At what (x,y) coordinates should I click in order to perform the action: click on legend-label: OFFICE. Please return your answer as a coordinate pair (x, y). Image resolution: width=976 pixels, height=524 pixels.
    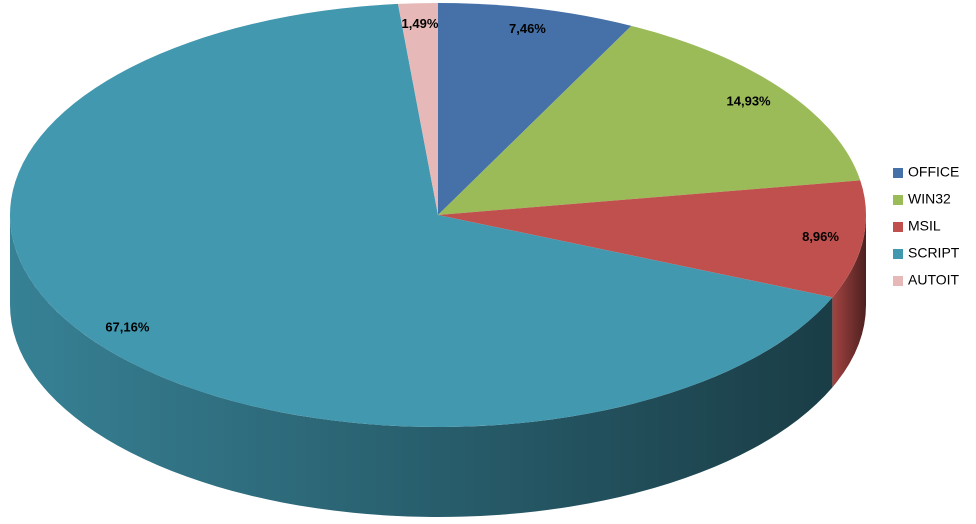
    Looking at the image, I should click on (933, 172).